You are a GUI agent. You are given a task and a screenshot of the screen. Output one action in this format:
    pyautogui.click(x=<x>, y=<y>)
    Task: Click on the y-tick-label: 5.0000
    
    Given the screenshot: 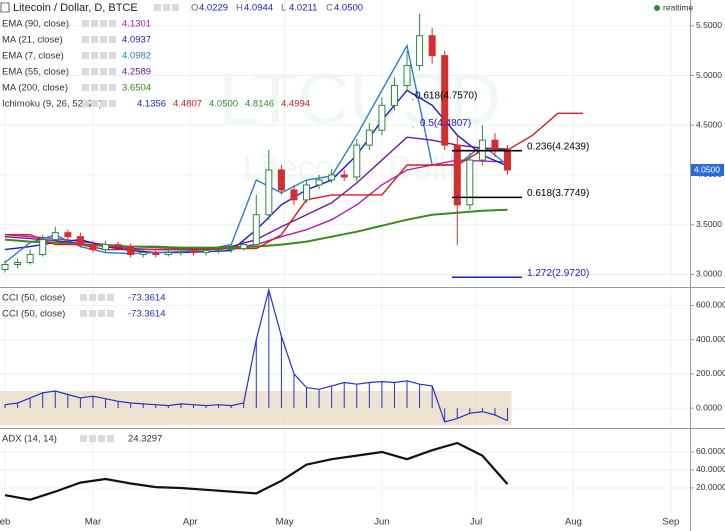 What is the action you would take?
    pyautogui.click(x=709, y=75)
    